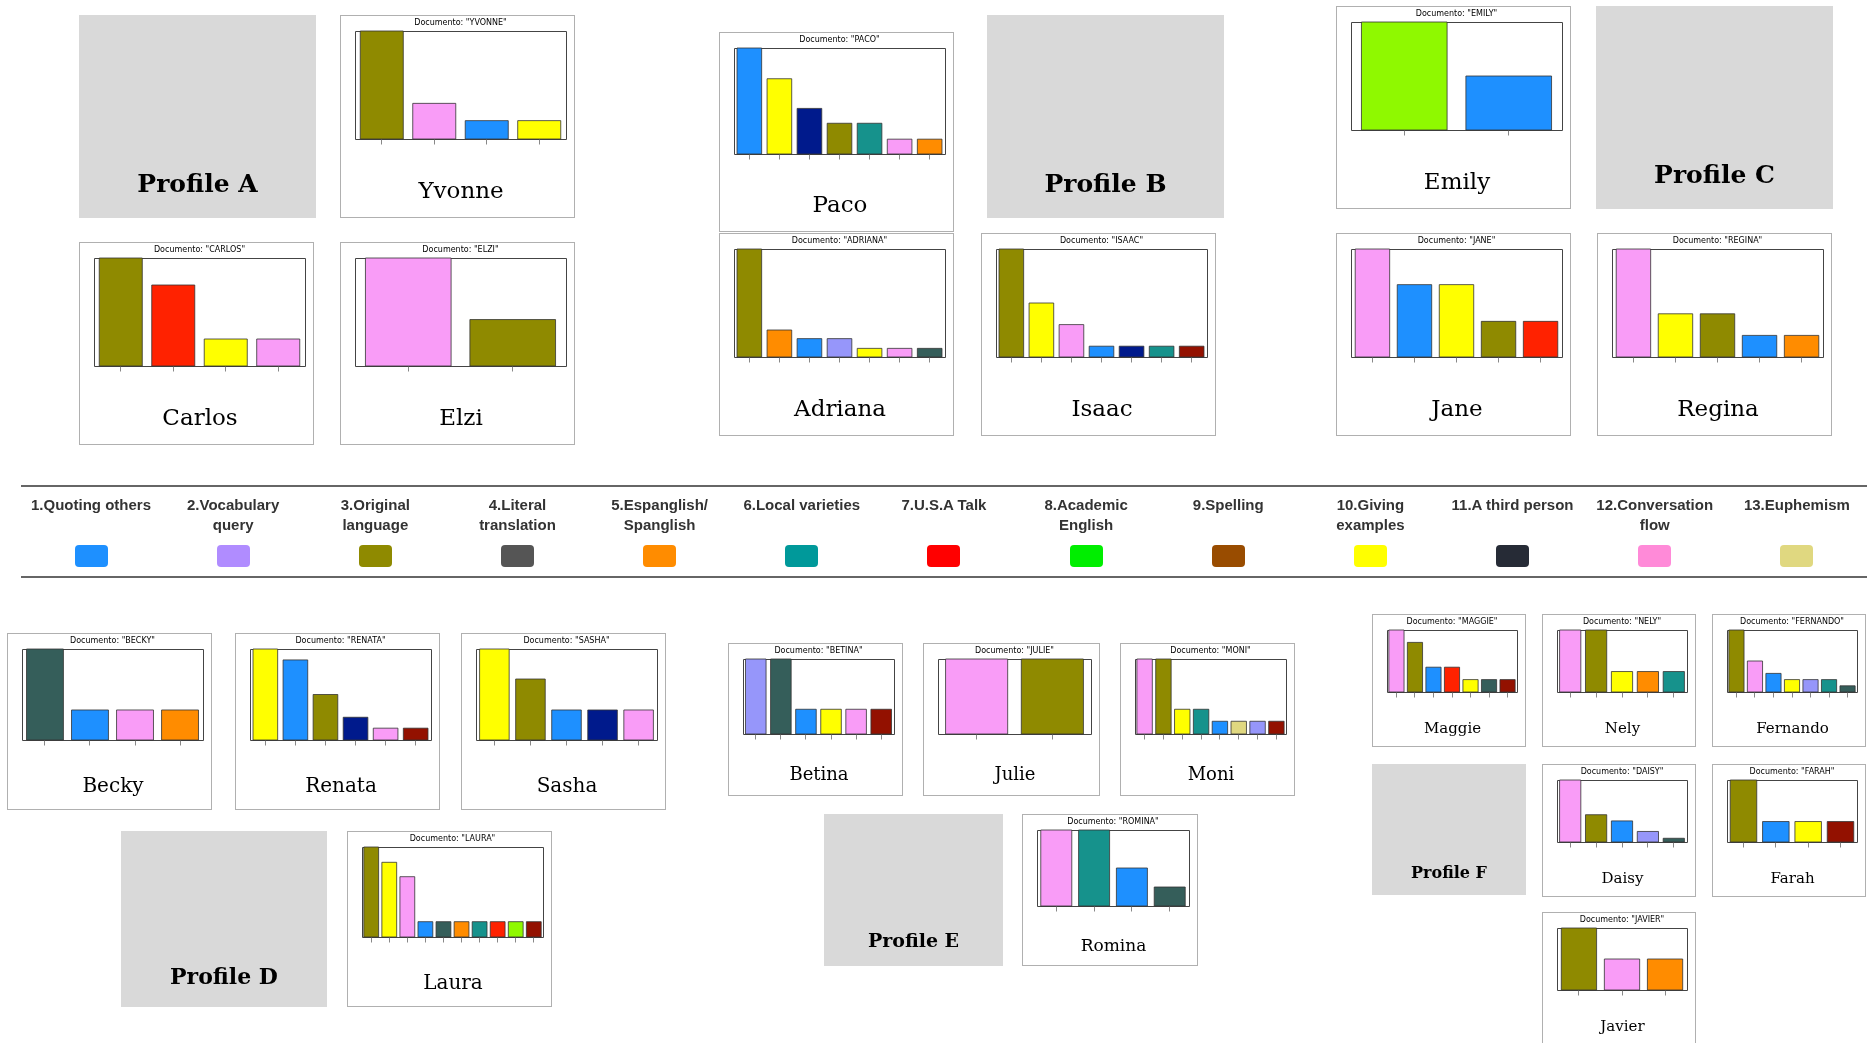 The image size is (1867, 1043). What do you see at coordinates (913, 890) in the screenshot?
I see `text: Profile E` at bounding box center [913, 890].